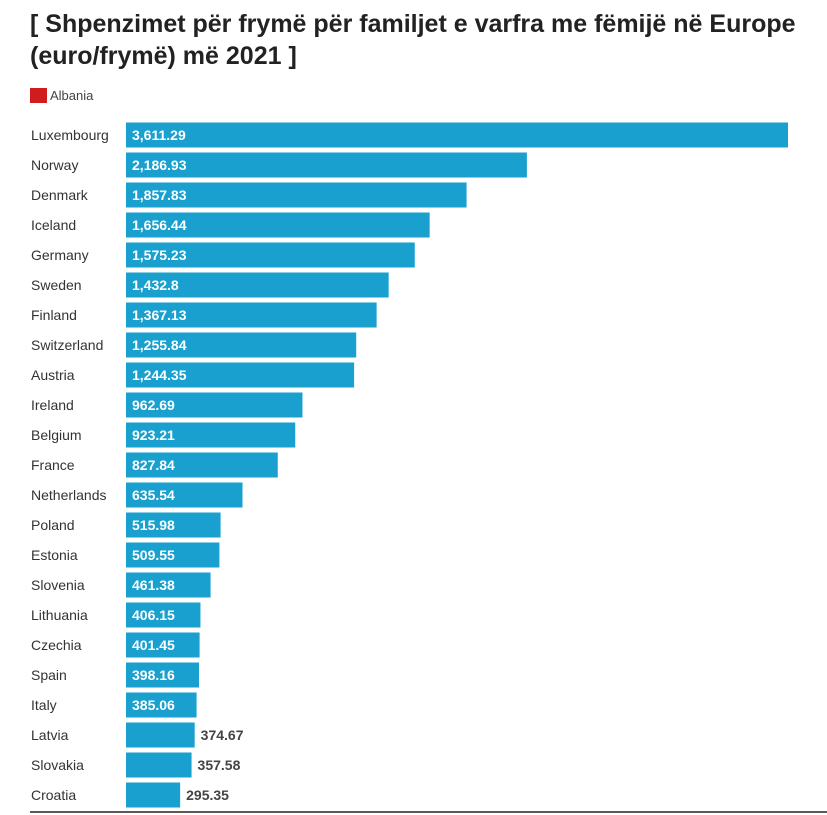 This screenshot has height=815, width=827. I want to click on value-label: 962.69, so click(153, 405).